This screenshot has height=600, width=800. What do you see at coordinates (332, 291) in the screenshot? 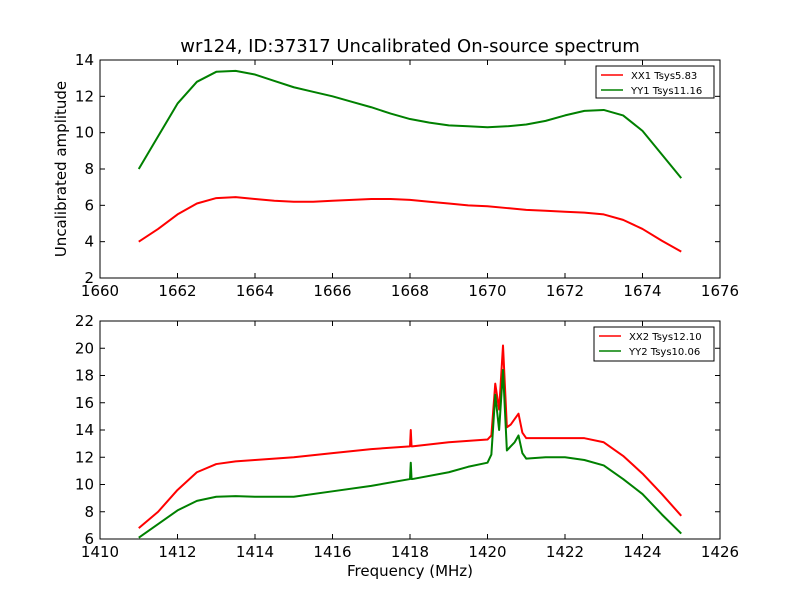
I see `x-tick-label: 1666` at bounding box center [332, 291].